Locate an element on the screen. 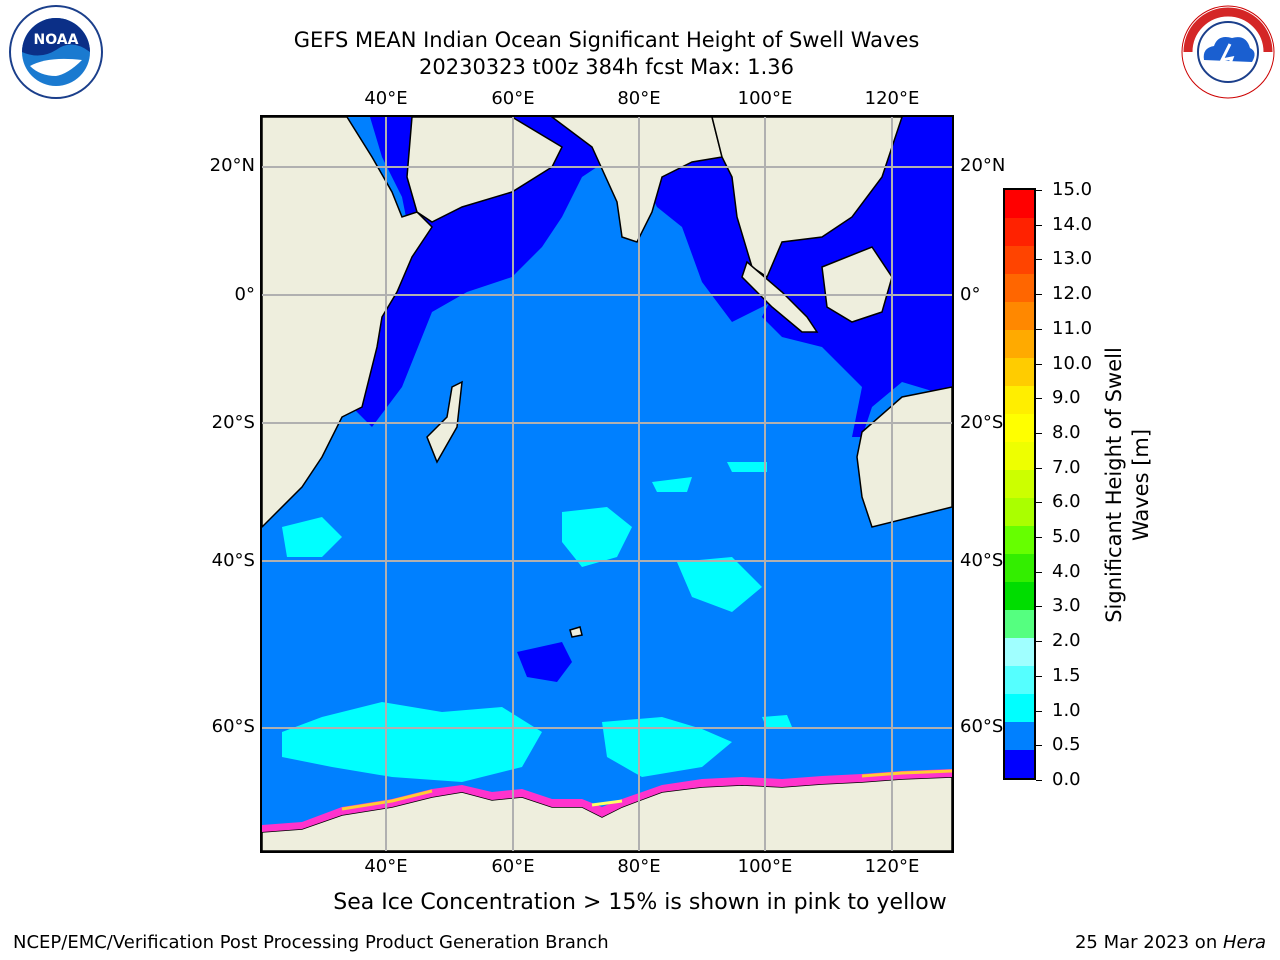 This screenshot has width=1280, height=960. colorbar-tick-label: 1.5 is located at coordinates (1066, 675).